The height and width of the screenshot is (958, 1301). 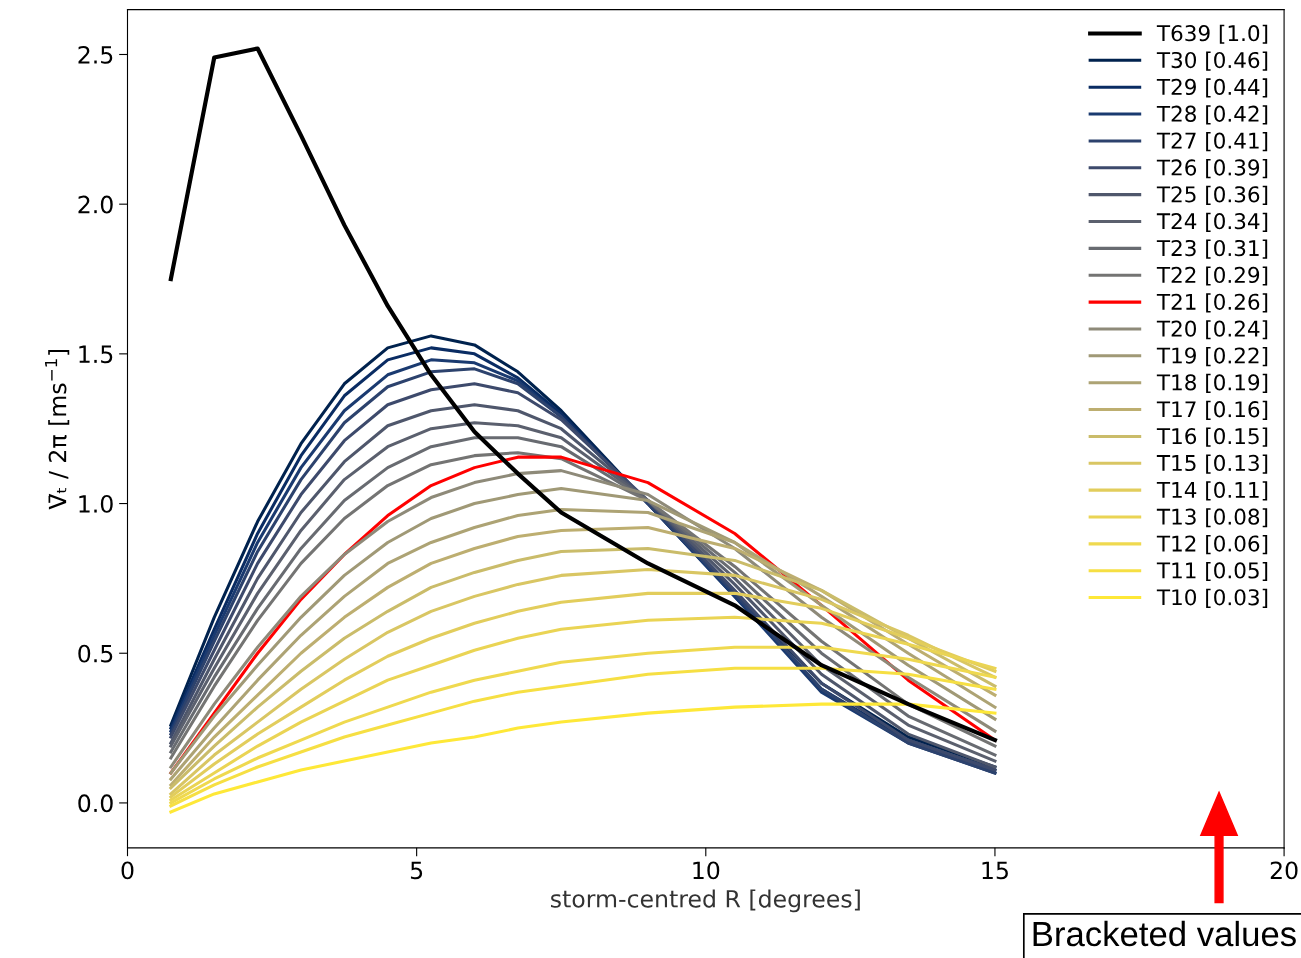 I want to click on legend-label: T21 [0.26], so click(x=1212, y=303).